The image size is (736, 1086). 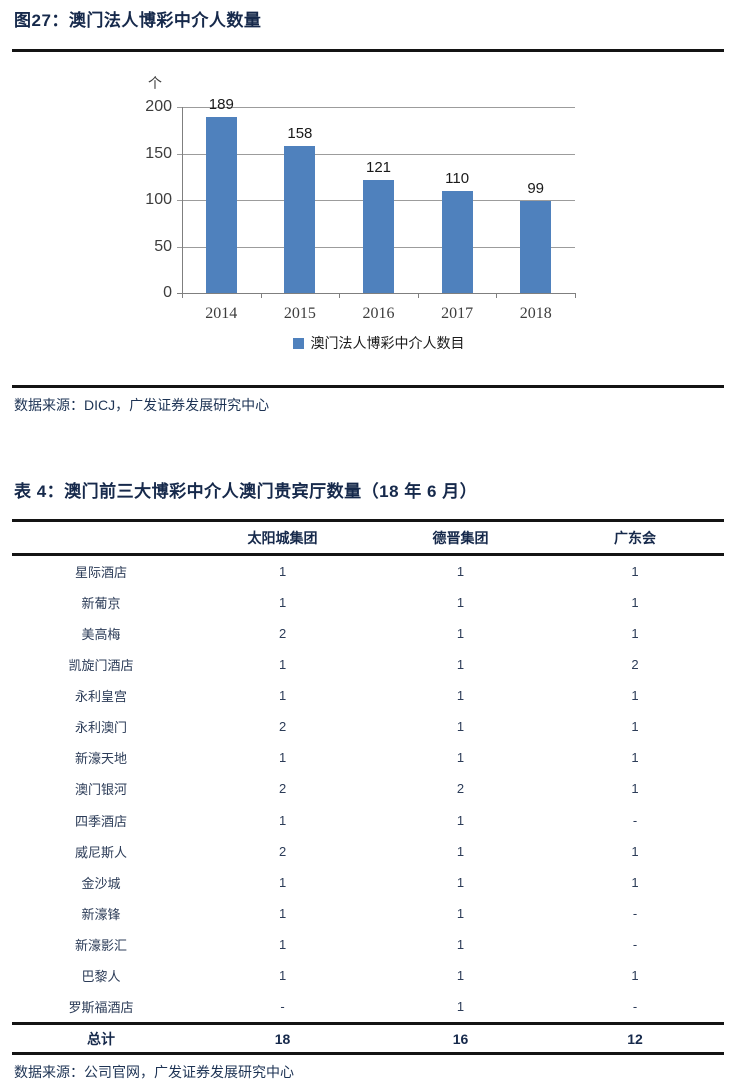 What do you see at coordinates (368, 913) in the screenshot?
I see `table-row: 新濠锋 1 1 -` at bounding box center [368, 913].